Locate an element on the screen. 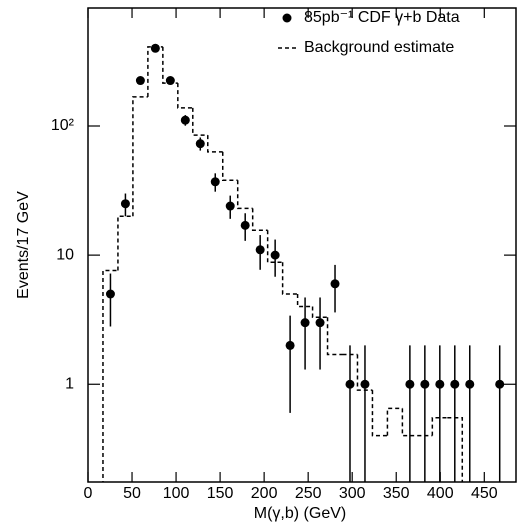 This screenshot has width=522, height=525. x-tick-label: 100 is located at coordinates (176, 493).